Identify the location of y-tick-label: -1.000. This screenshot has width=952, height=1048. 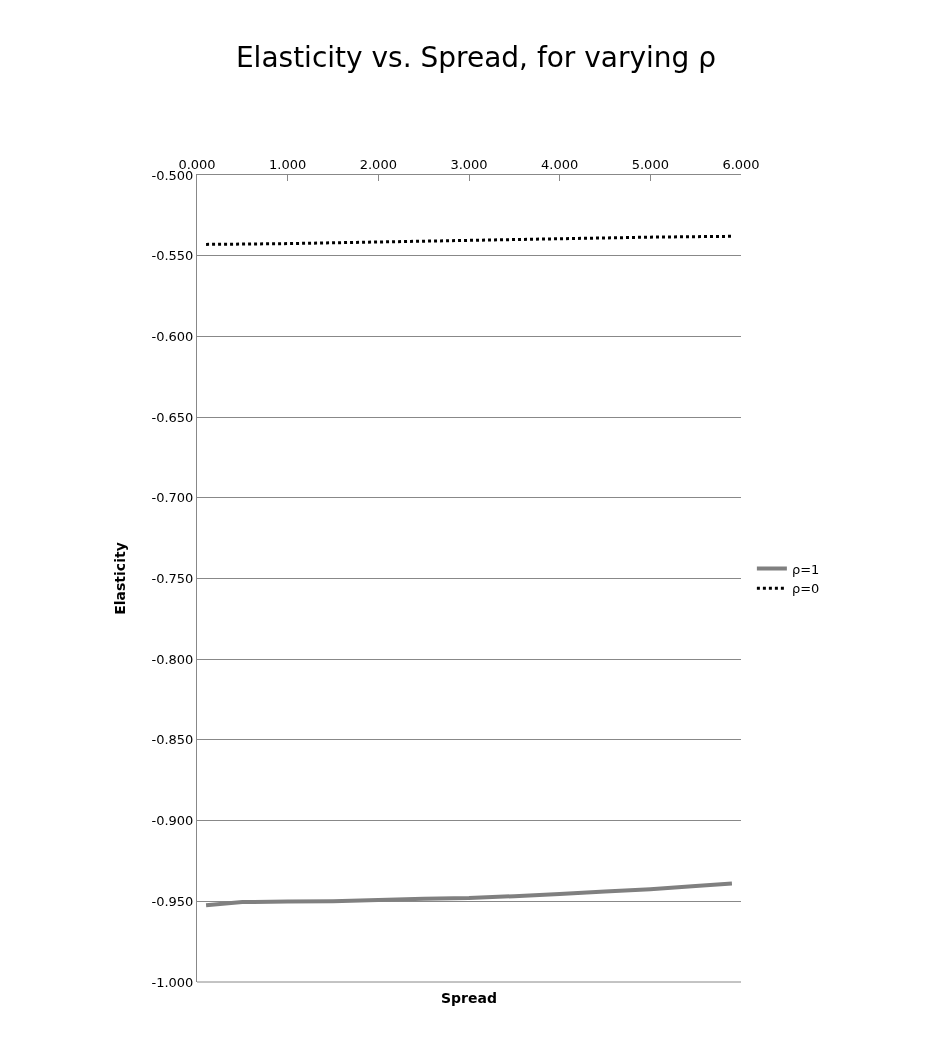
(172, 982).